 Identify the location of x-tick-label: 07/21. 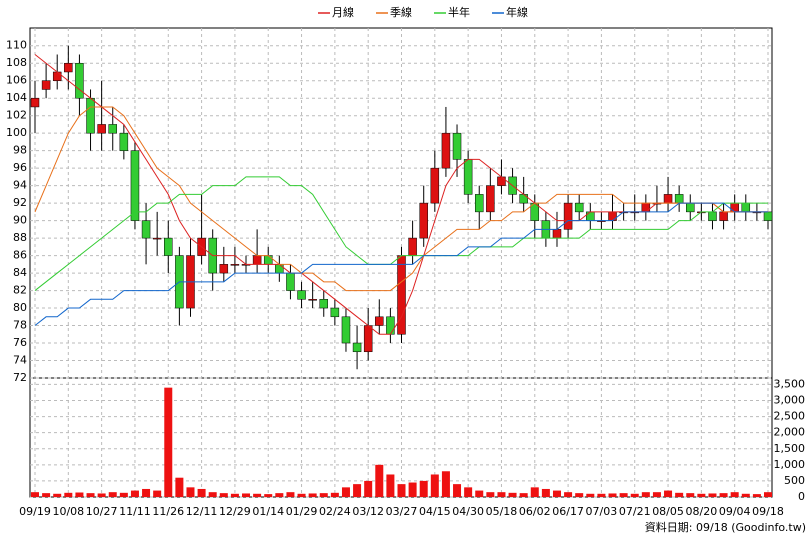
(635, 511).